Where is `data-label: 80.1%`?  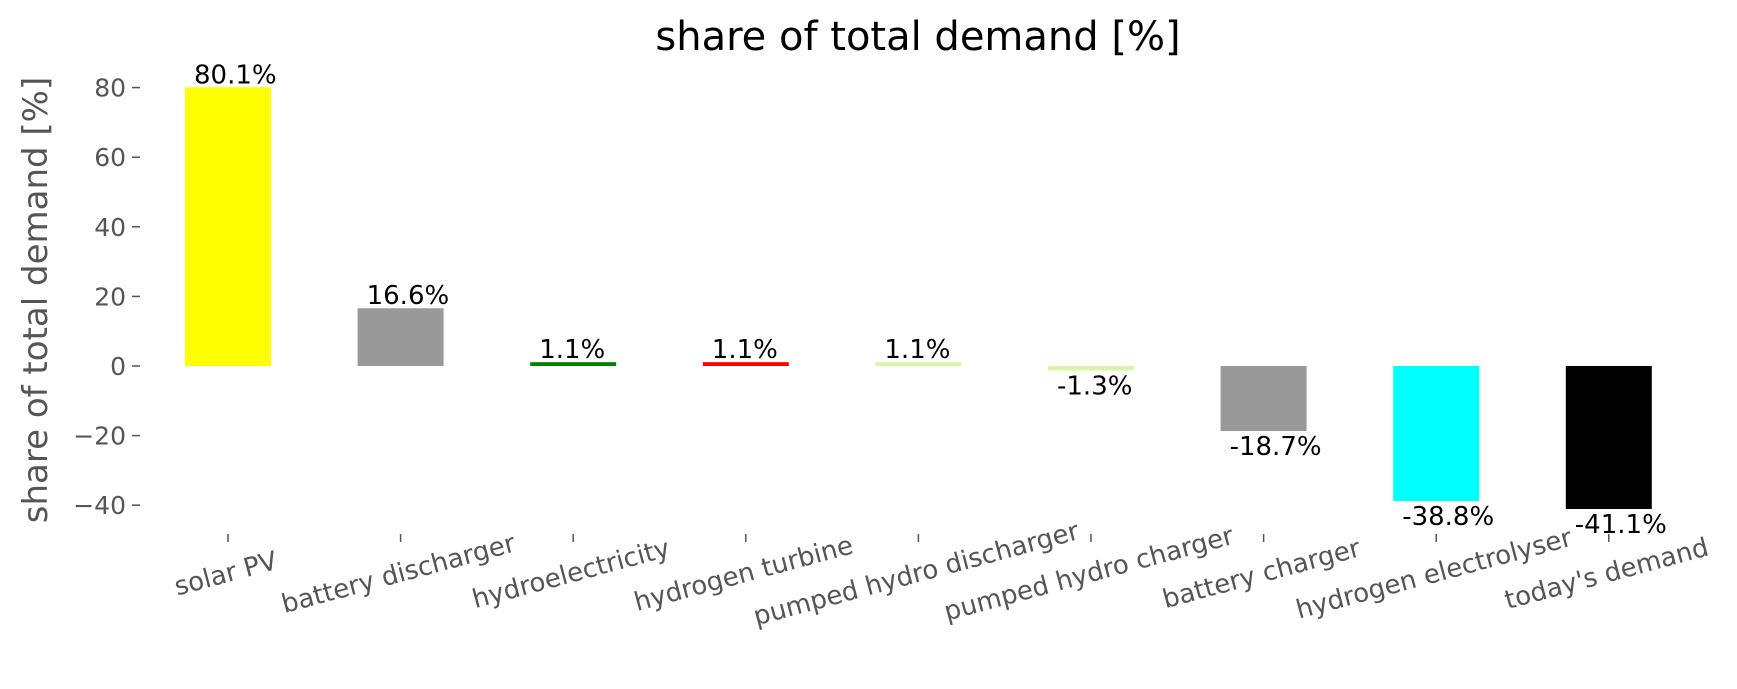 data-label: 80.1% is located at coordinates (235, 75).